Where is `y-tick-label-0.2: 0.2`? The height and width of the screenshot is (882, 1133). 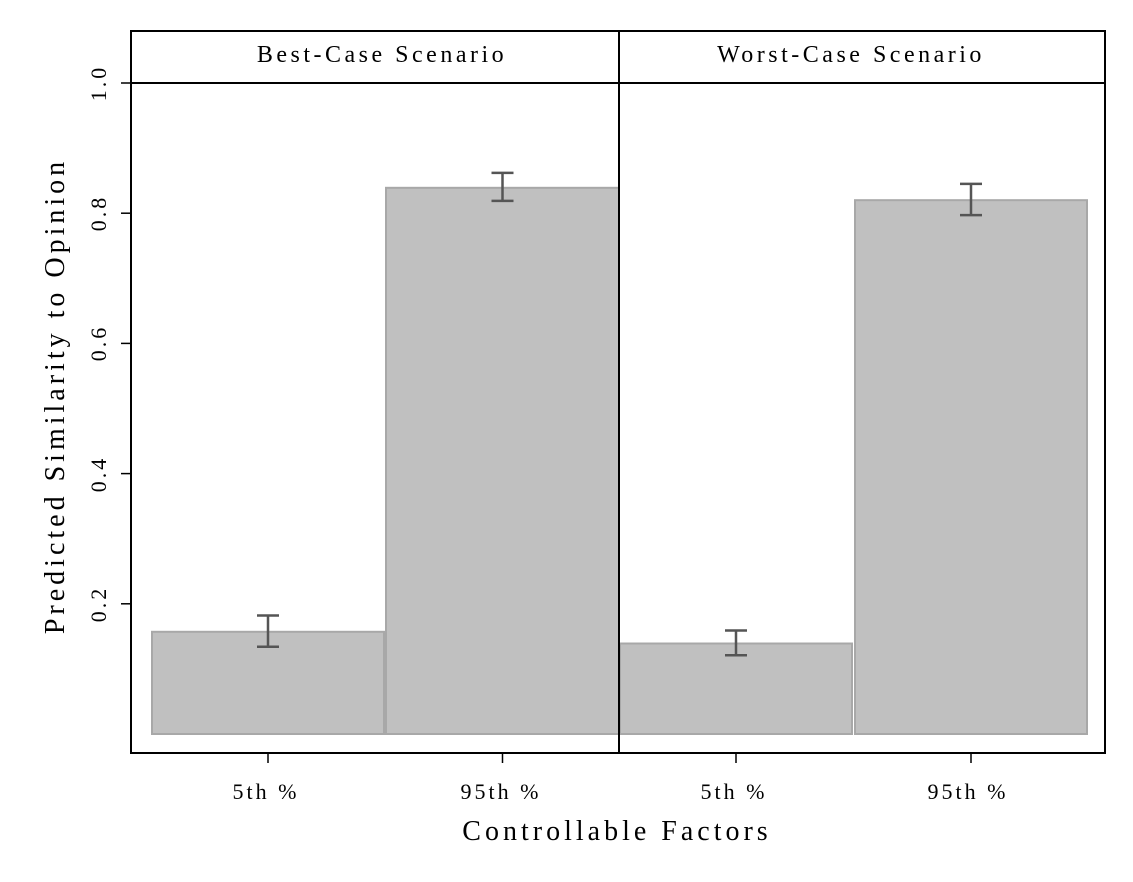
y-tick-label-0.2: 0.2 is located at coordinates (98, 604).